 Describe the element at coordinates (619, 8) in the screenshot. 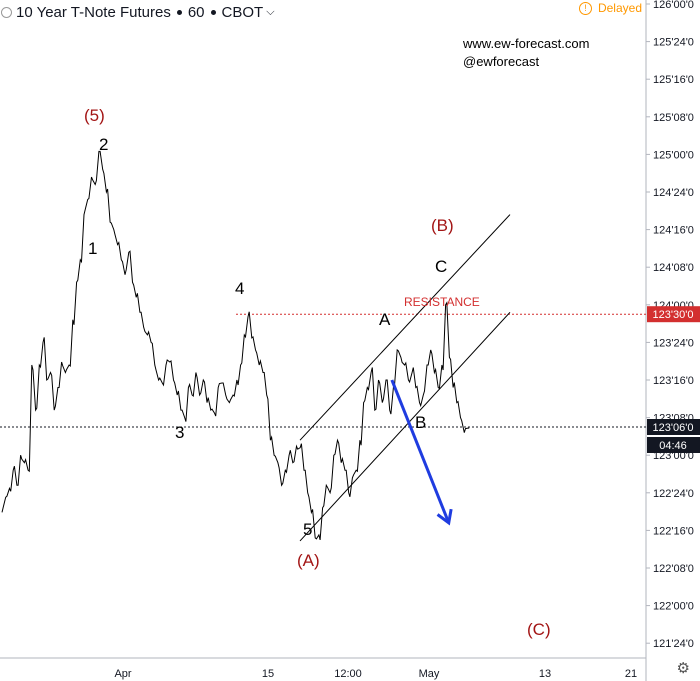

I see `delayed-label: Delayed` at that location.